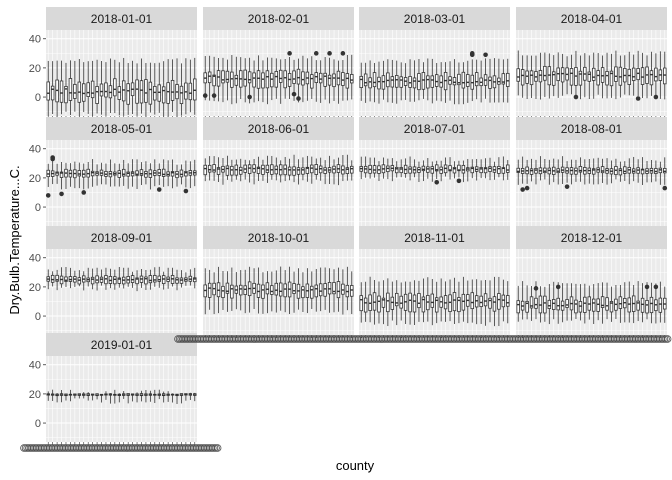 The width and height of the screenshot is (672, 480). I want to click on facet-strip-label: 2018-05-01, so click(122, 129).